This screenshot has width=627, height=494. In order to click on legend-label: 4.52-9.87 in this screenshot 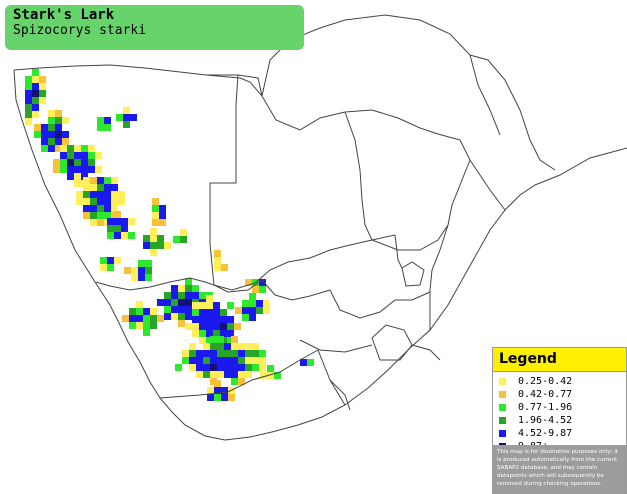, I will do `click(545, 433)`.